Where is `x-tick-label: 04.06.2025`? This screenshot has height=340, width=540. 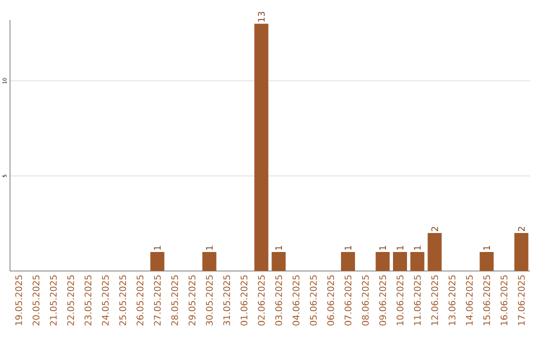 x-tick-label: 04.06.2025 is located at coordinates (296, 300).